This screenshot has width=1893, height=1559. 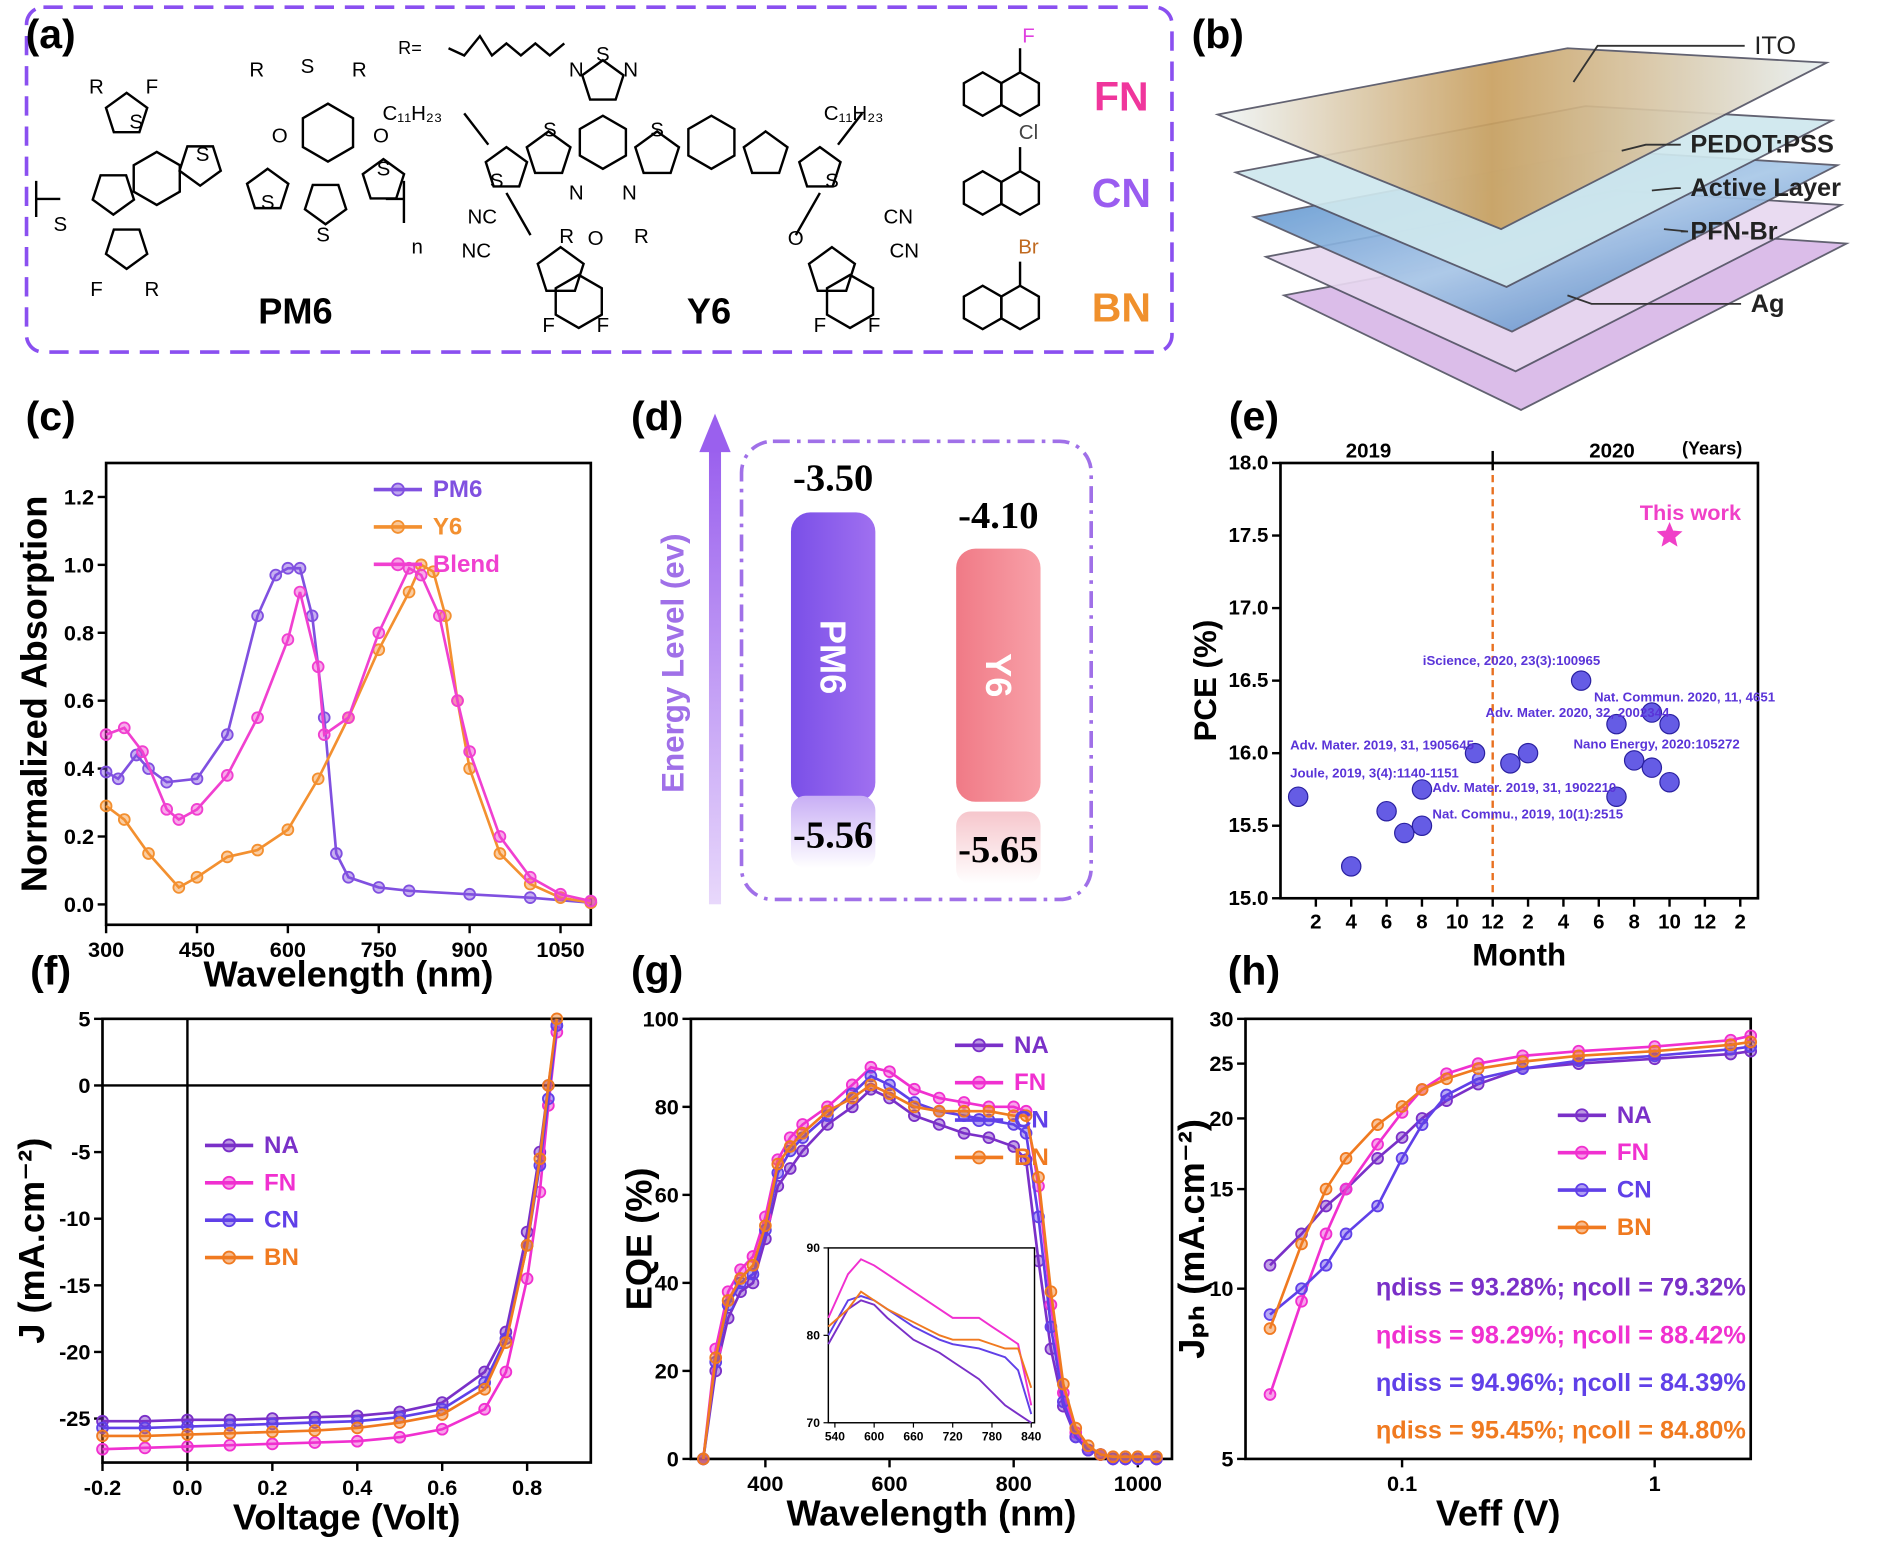 What do you see at coordinates (1561, 1288) in the screenshot?
I see `efficiency-annotation: ηdiss = 93.28%; ηcoll = 79.32%` at bounding box center [1561, 1288].